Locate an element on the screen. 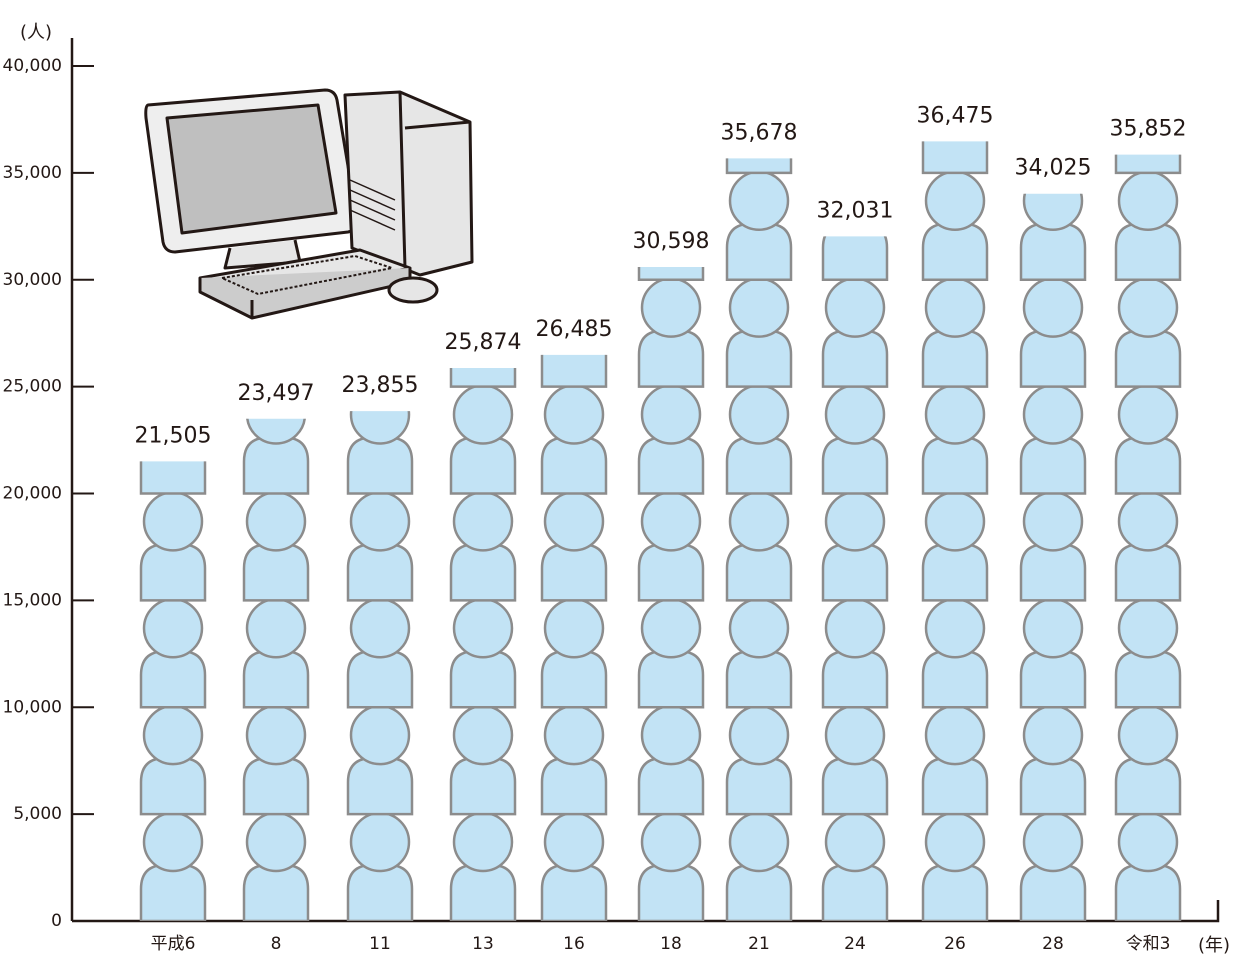 The image size is (1235, 959). value-label: 36,475 is located at coordinates (955, 115).